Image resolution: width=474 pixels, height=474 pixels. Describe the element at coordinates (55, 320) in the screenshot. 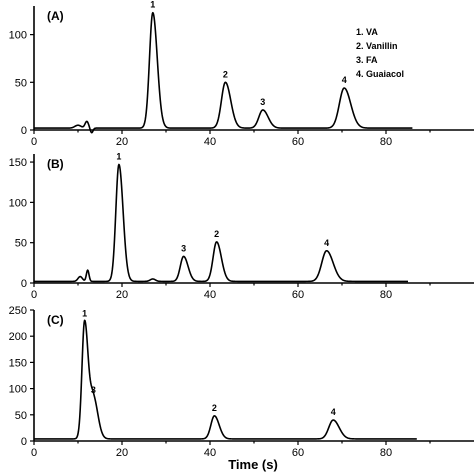

I see `panel-label: (C)` at that location.